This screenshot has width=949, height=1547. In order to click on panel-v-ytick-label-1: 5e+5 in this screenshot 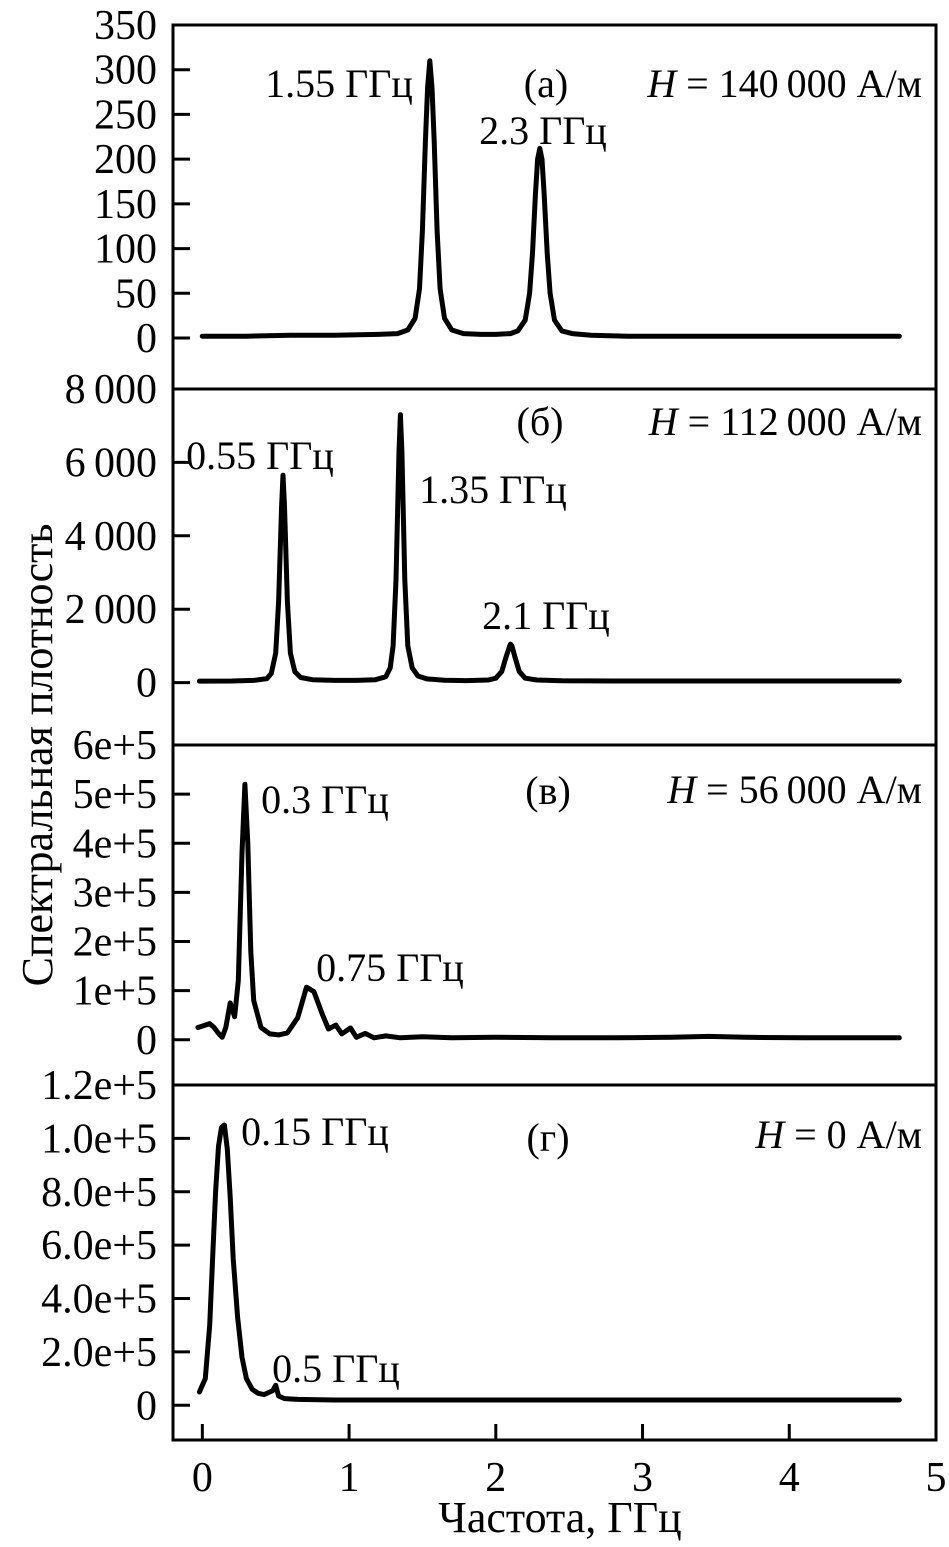, I will do `click(115, 795)`.